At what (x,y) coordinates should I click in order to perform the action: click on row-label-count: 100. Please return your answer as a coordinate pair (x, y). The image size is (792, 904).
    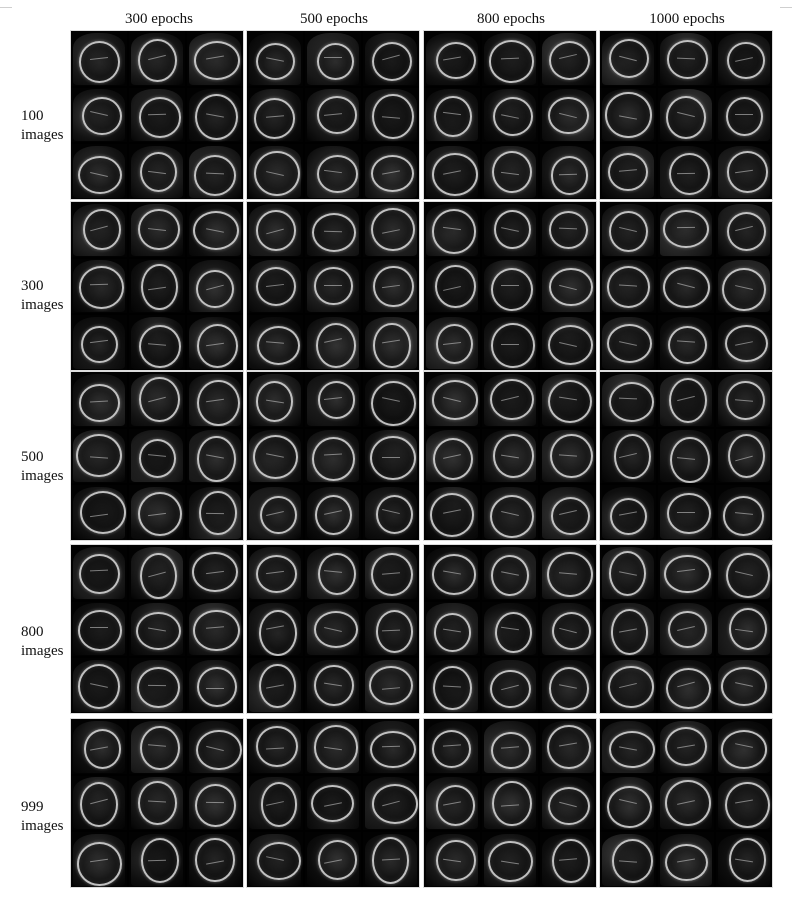
    Looking at the image, I should click on (32, 116).